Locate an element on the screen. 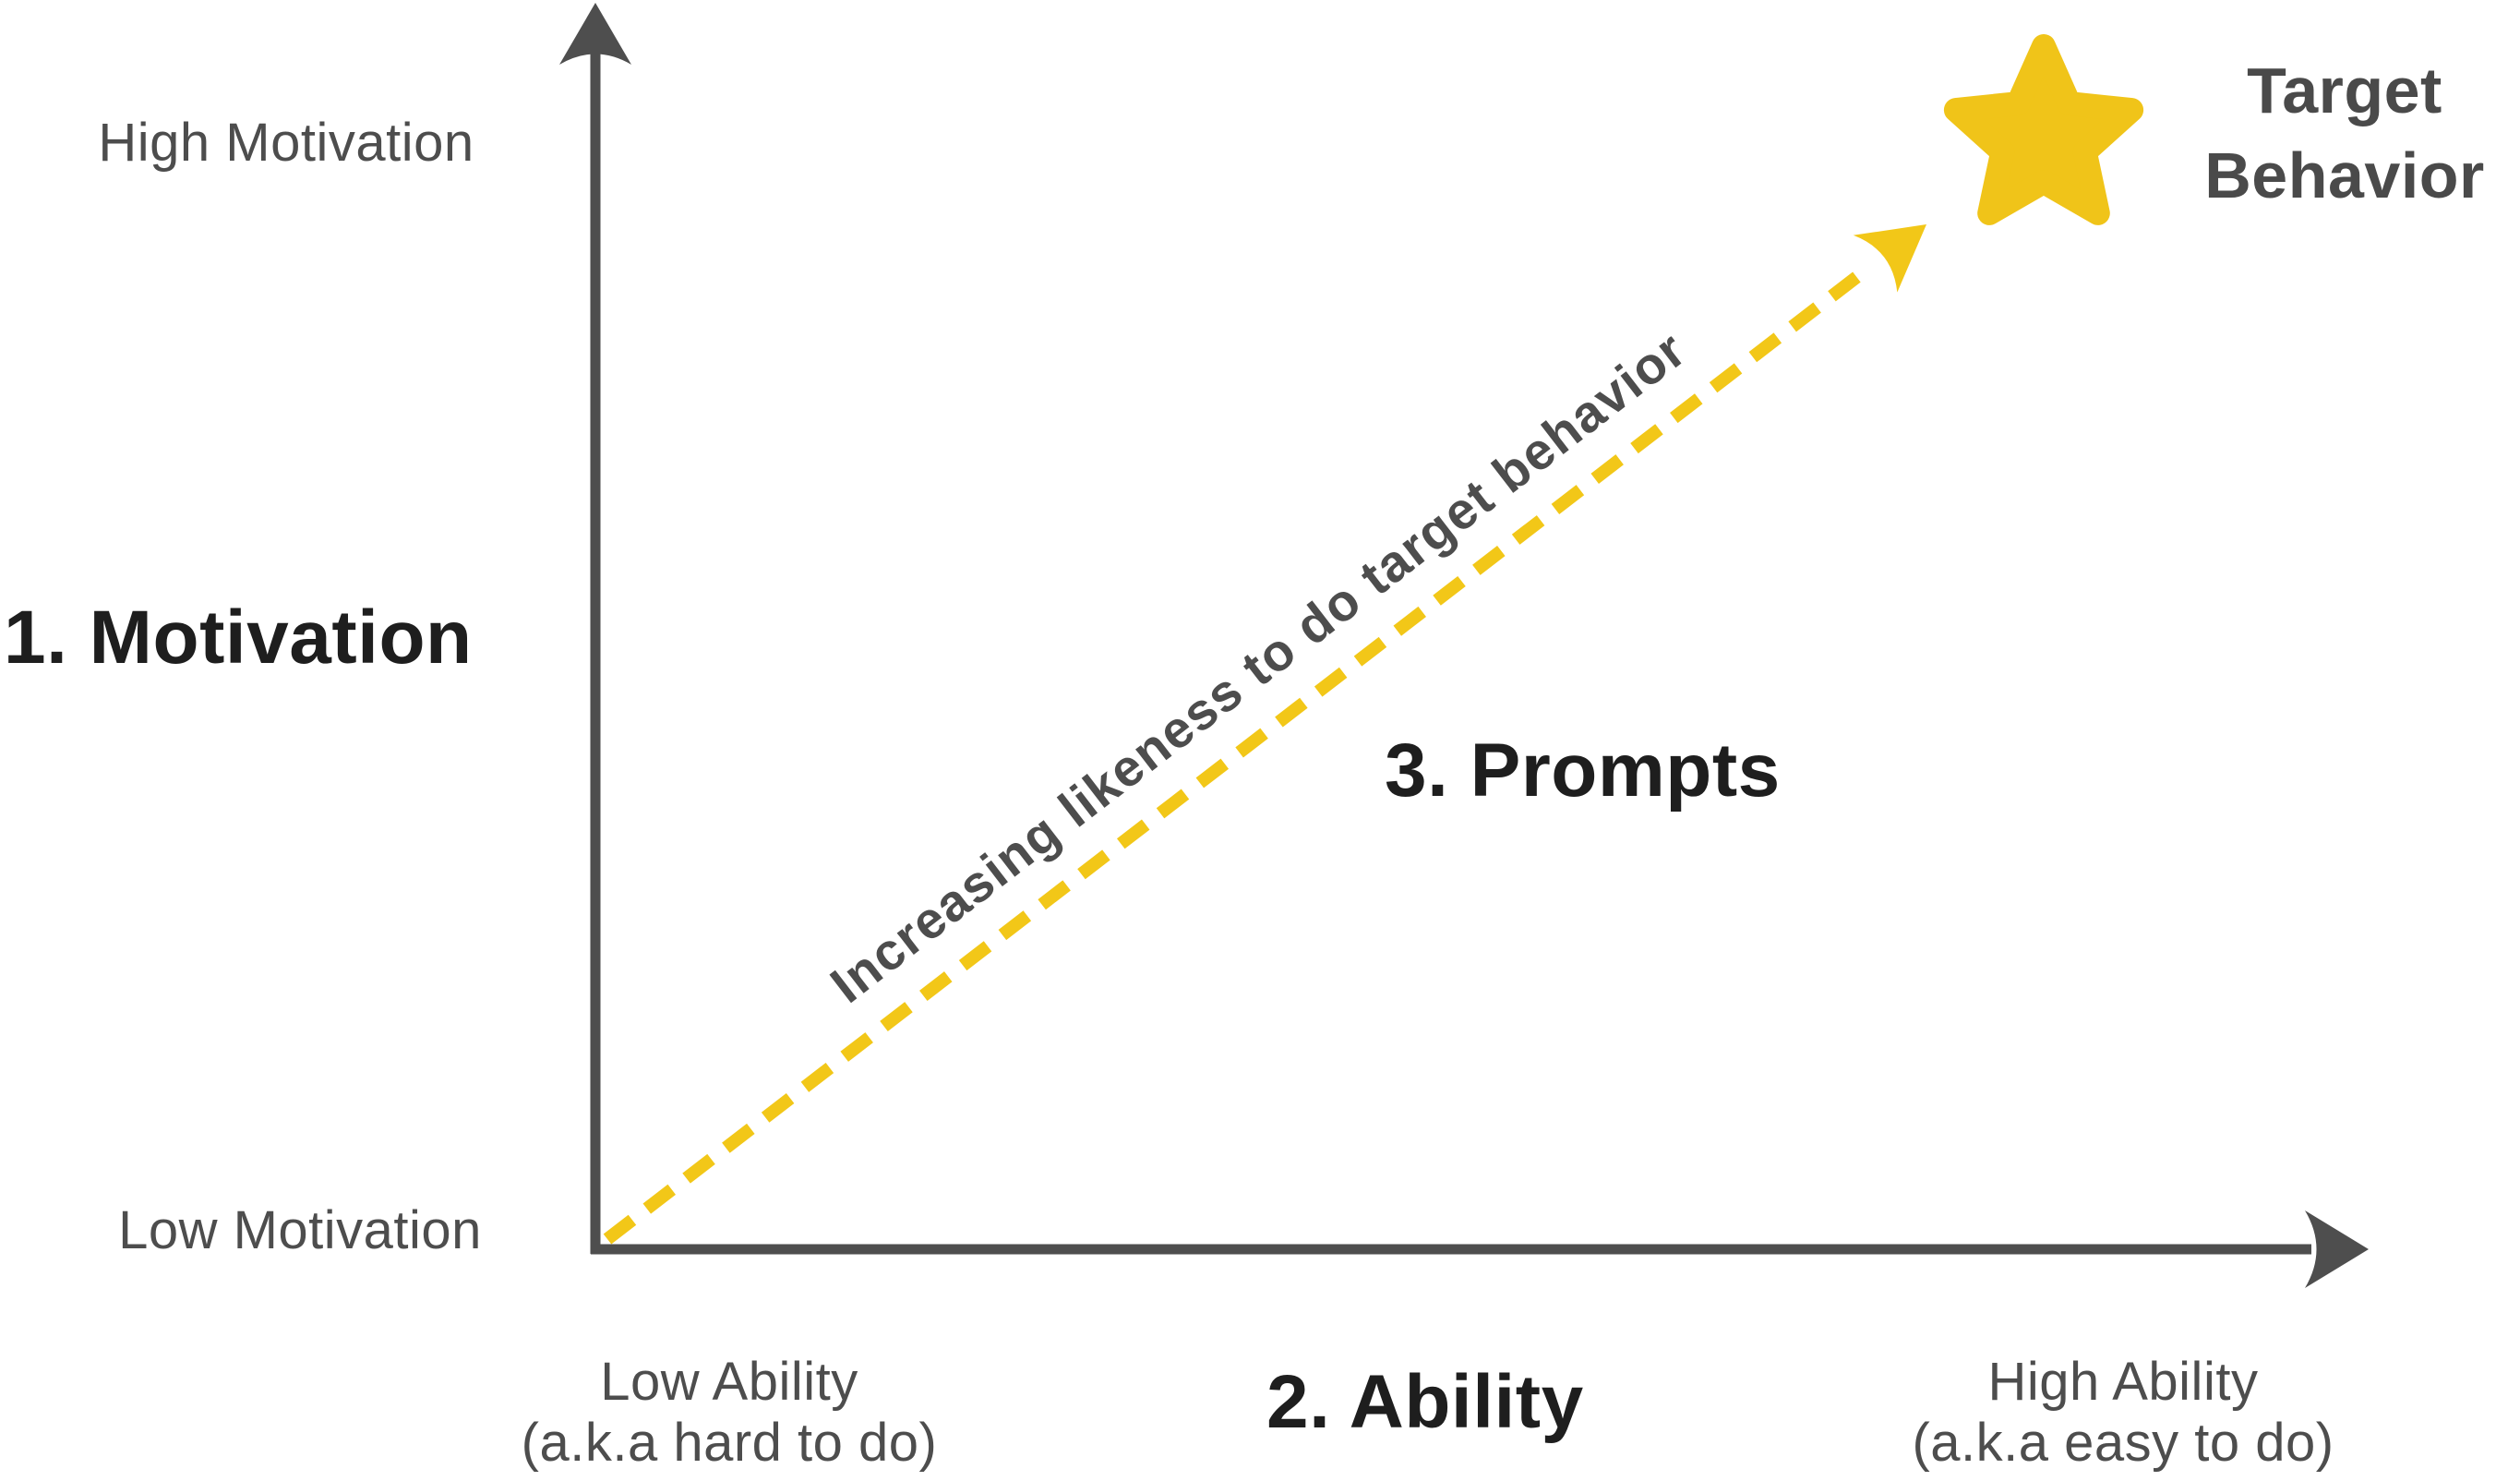  x-axis-high-label-line2: (a.k.a easy to do) is located at coordinates (2123, 1443).